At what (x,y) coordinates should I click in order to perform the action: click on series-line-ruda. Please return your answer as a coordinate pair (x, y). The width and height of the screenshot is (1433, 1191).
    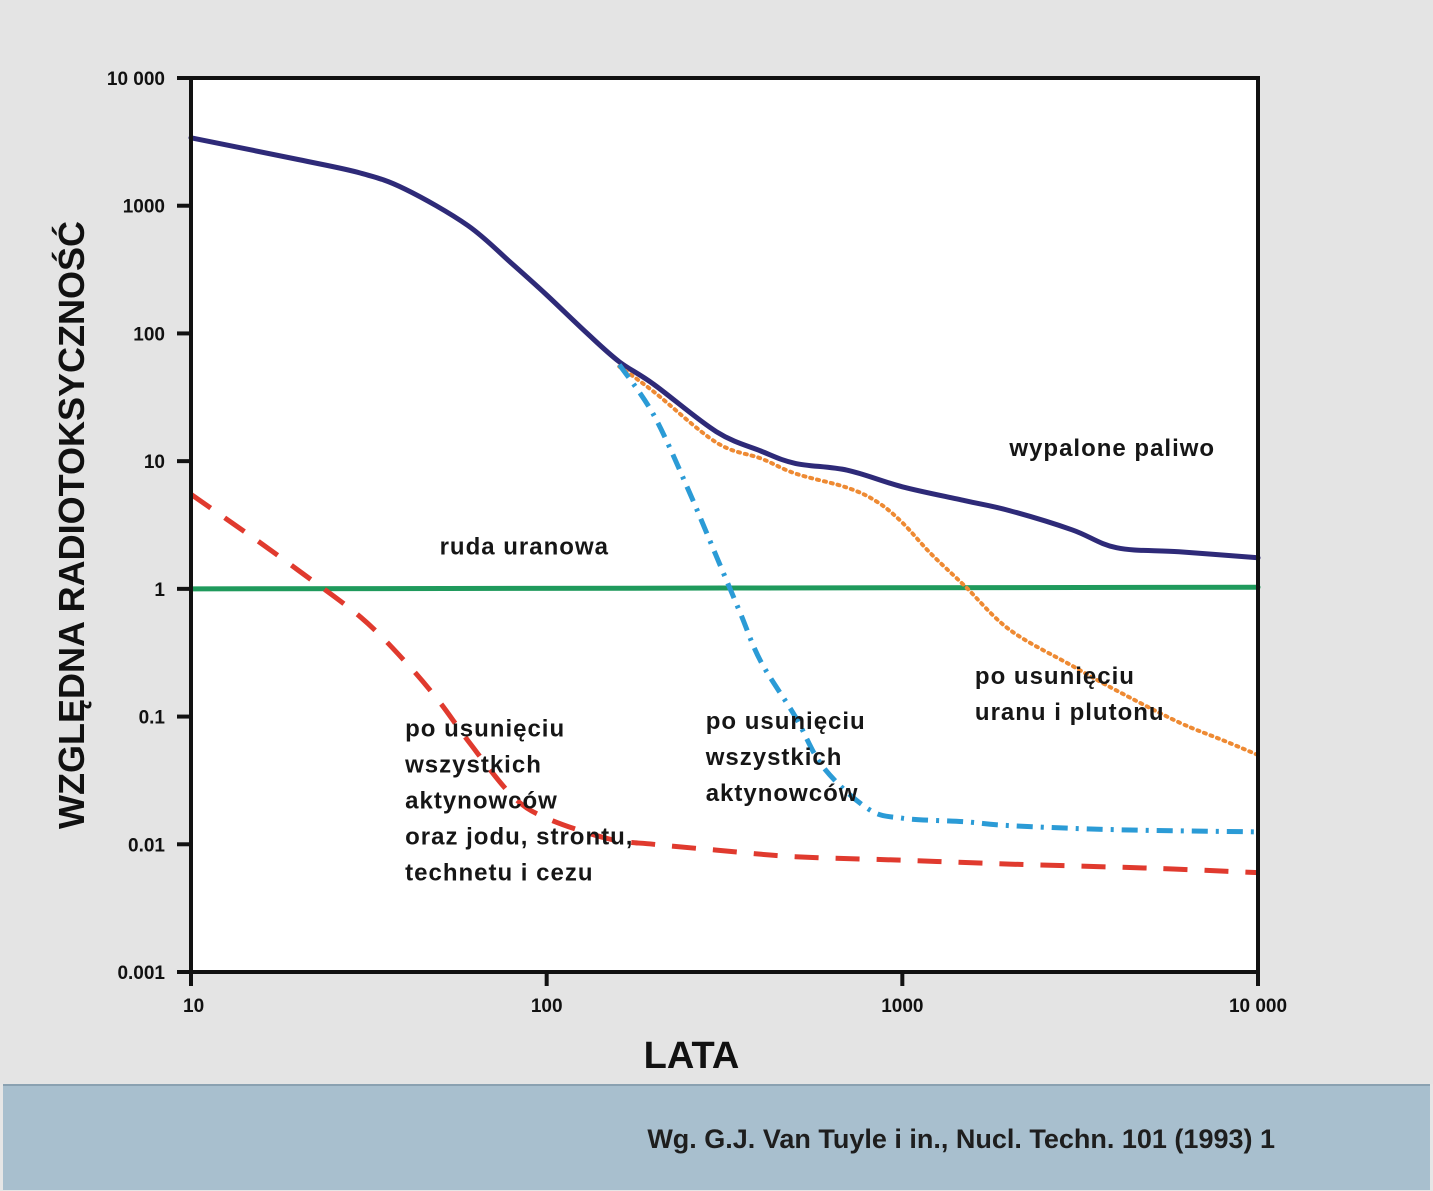
    Looking at the image, I should click on (724, 588).